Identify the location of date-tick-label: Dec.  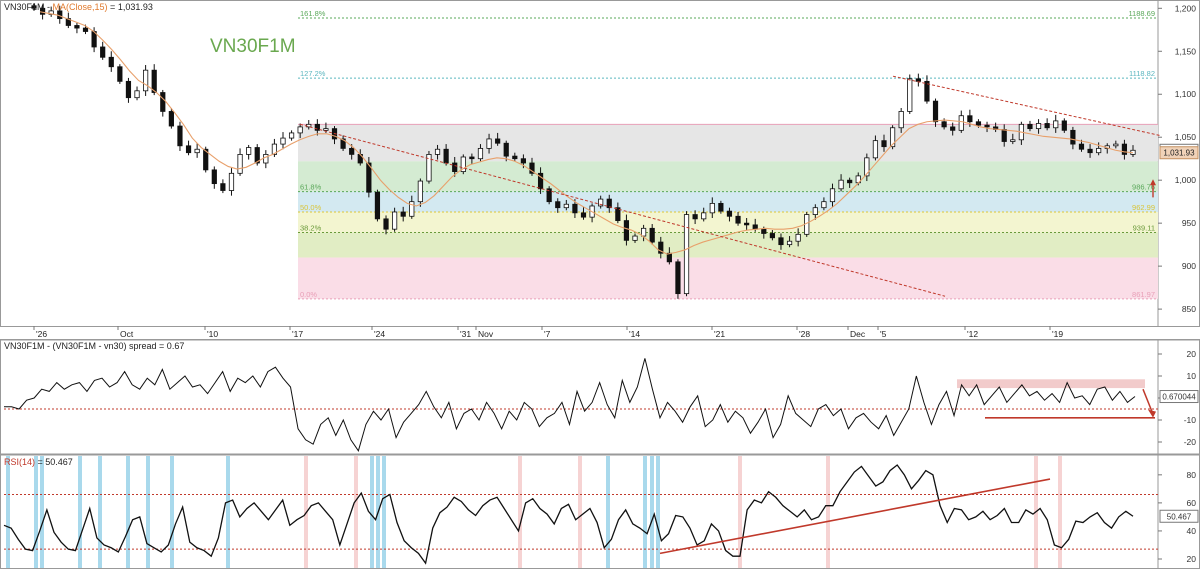
(858, 334).